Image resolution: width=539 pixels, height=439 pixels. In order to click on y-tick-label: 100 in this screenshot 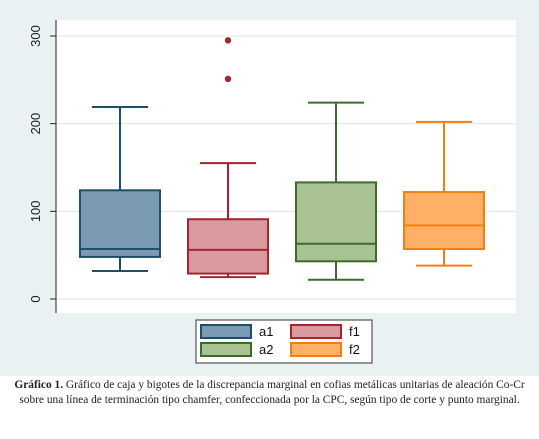, I will do `click(35, 211)`.